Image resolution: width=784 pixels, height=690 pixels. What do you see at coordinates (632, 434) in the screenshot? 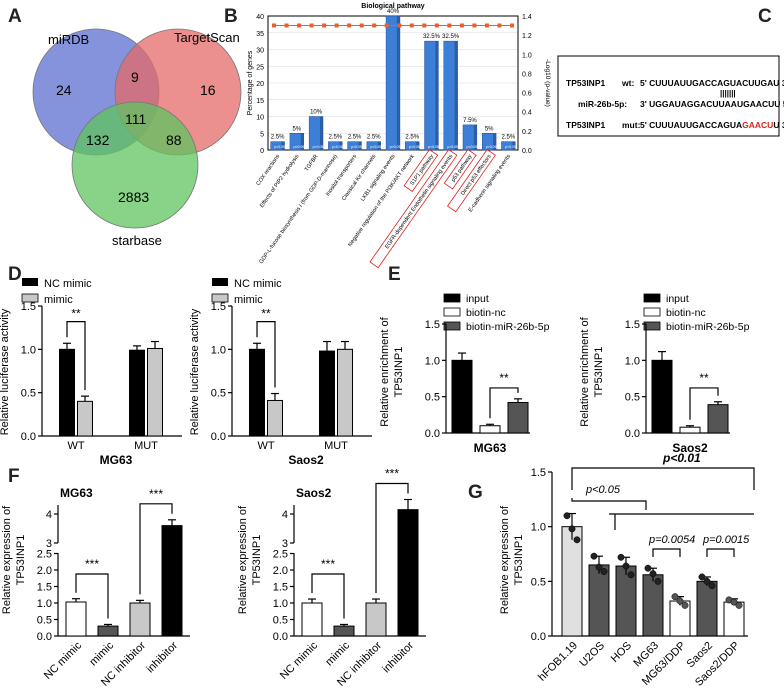
I see `e2-ytick-label-0: 0.0` at bounding box center [632, 434].